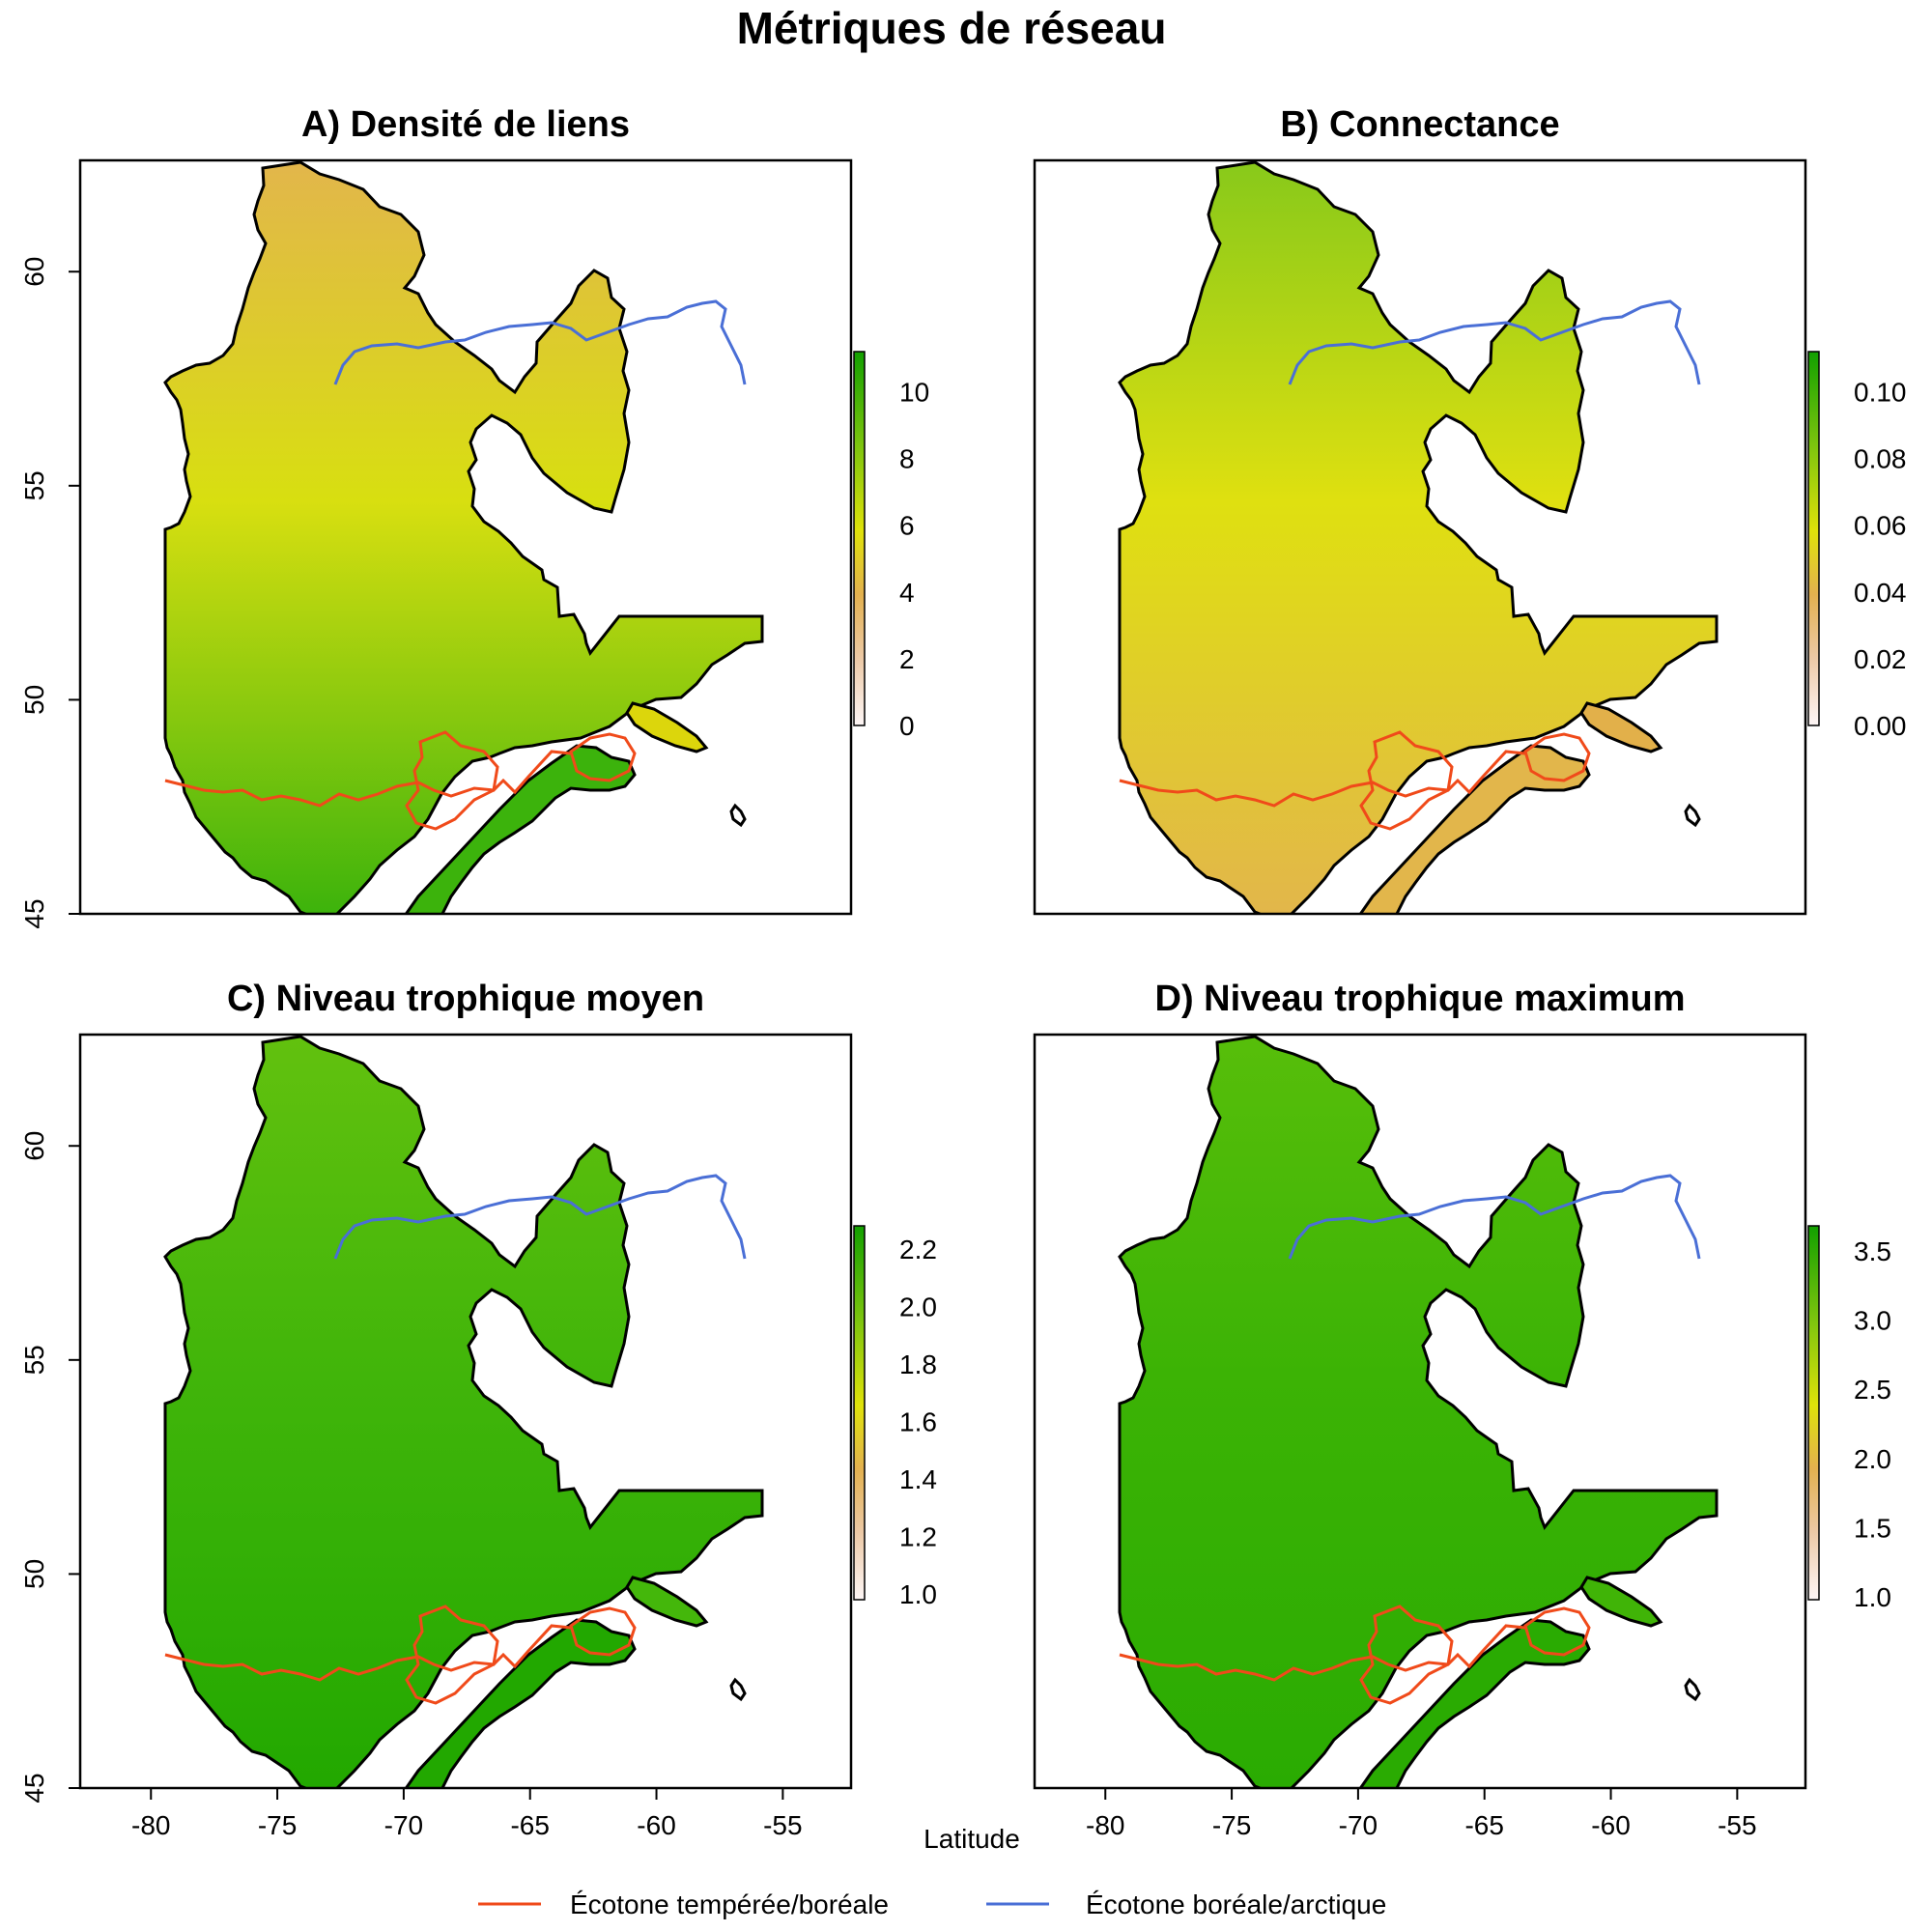  Describe the element at coordinates (907, 526) in the screenshot. I see `colorbar-tick-label: 6` at that location.